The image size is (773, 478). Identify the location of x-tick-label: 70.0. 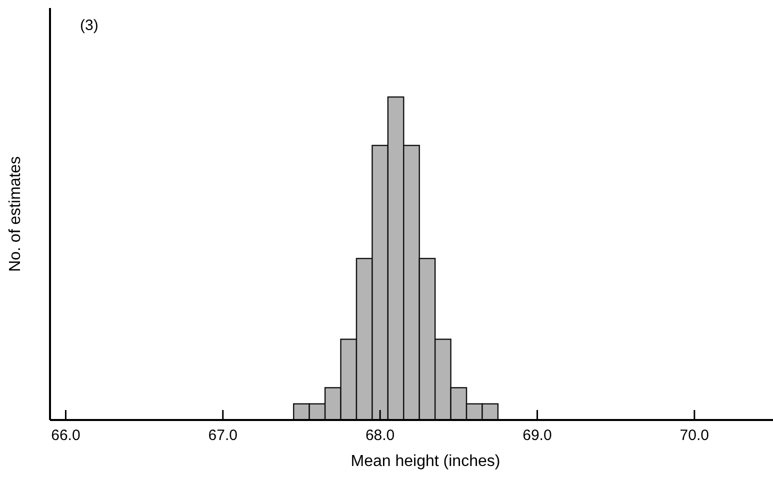
(695, 435).